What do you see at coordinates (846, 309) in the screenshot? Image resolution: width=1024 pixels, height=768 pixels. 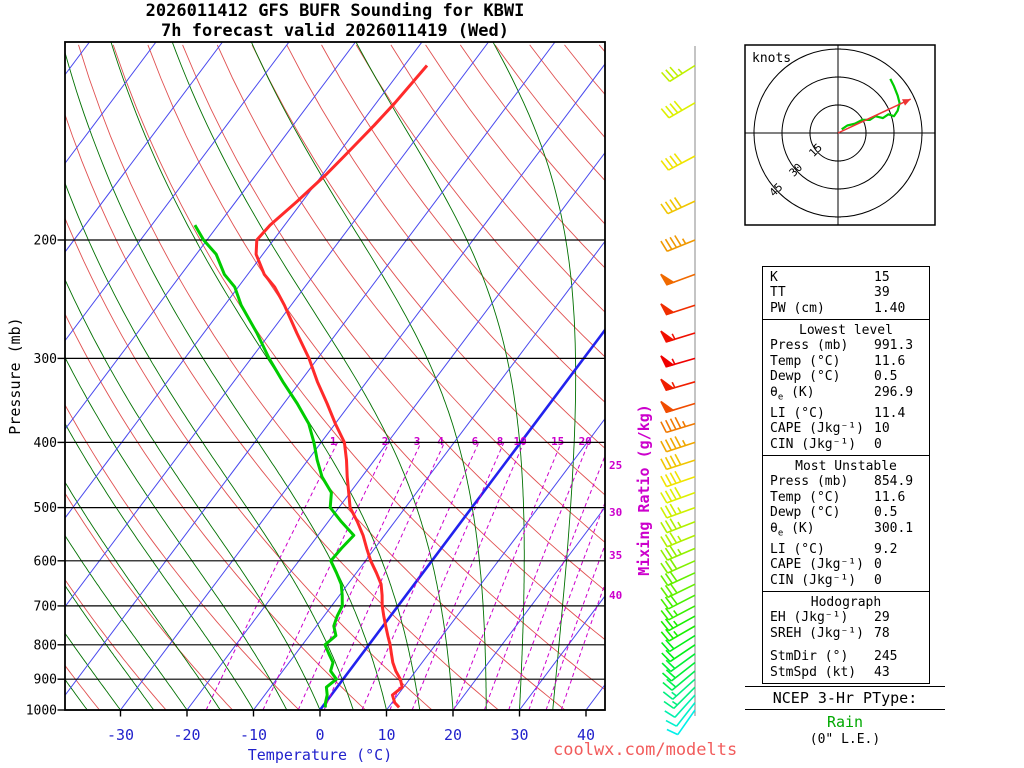 I see `stat-row: PW (cm) 1.40` at bounding box center [846, 309].